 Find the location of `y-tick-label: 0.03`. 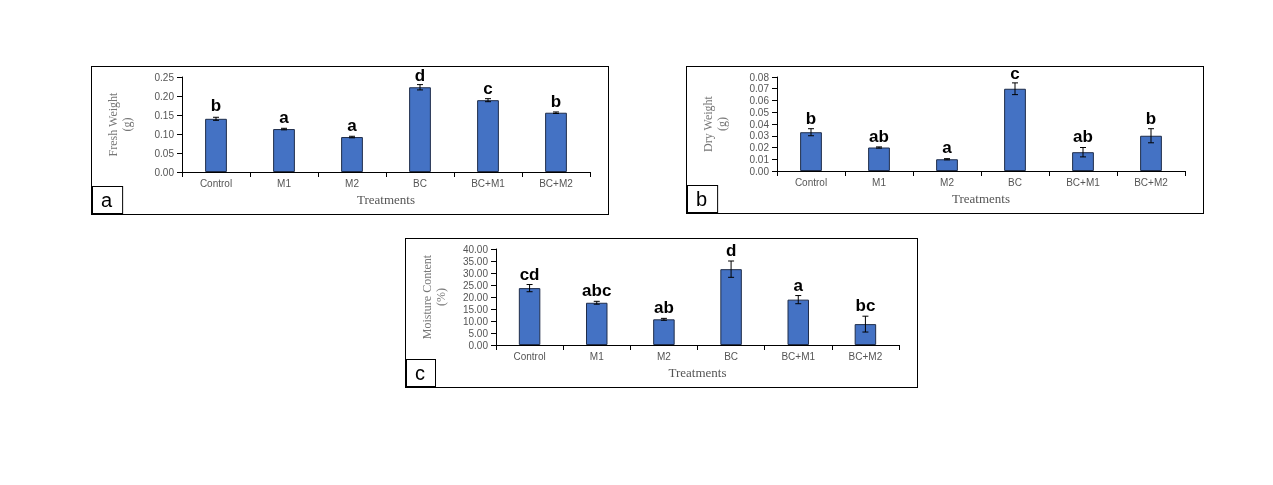

y-tick-label: 0.03 is located at coordinates (759, 136).